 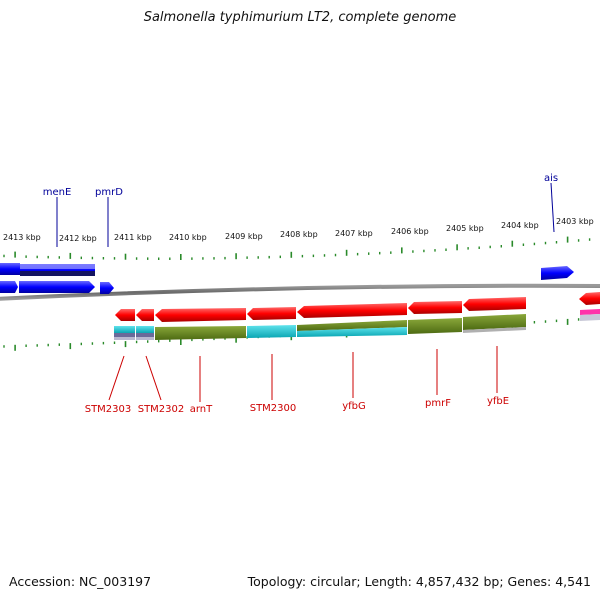 I want to click on kbp-label: 2403 kbp, so click(x=575, y=221).